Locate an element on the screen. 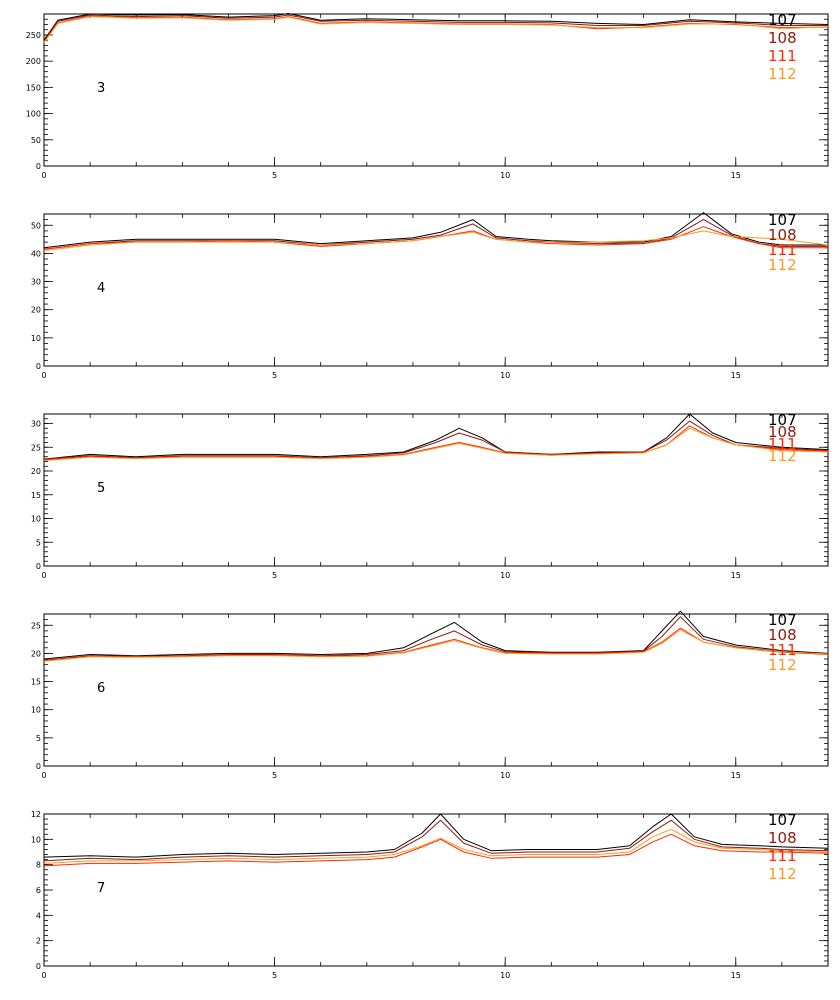 This screenshot has width=840, height=1000. panel-label: 6 is located at coordinates (101, 688).